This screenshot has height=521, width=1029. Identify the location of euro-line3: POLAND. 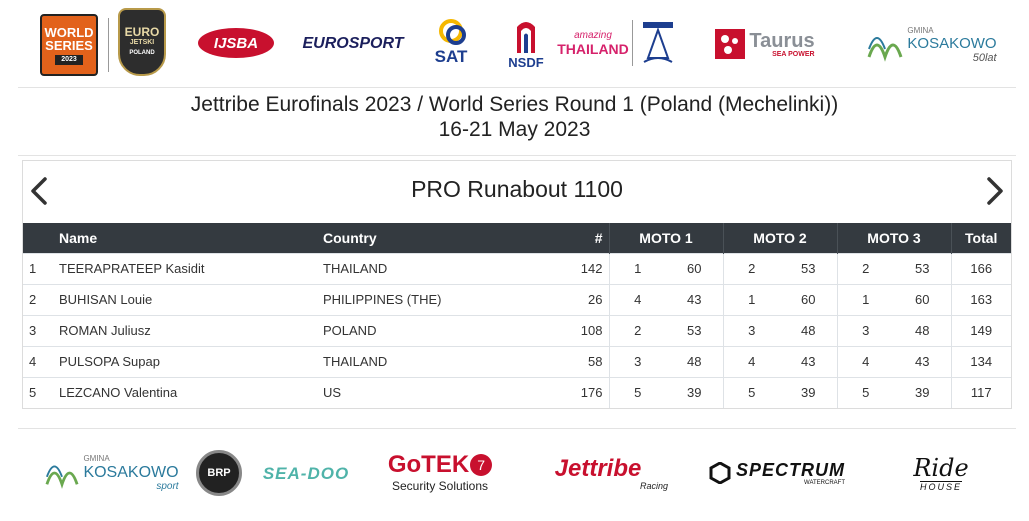
(142, 53).